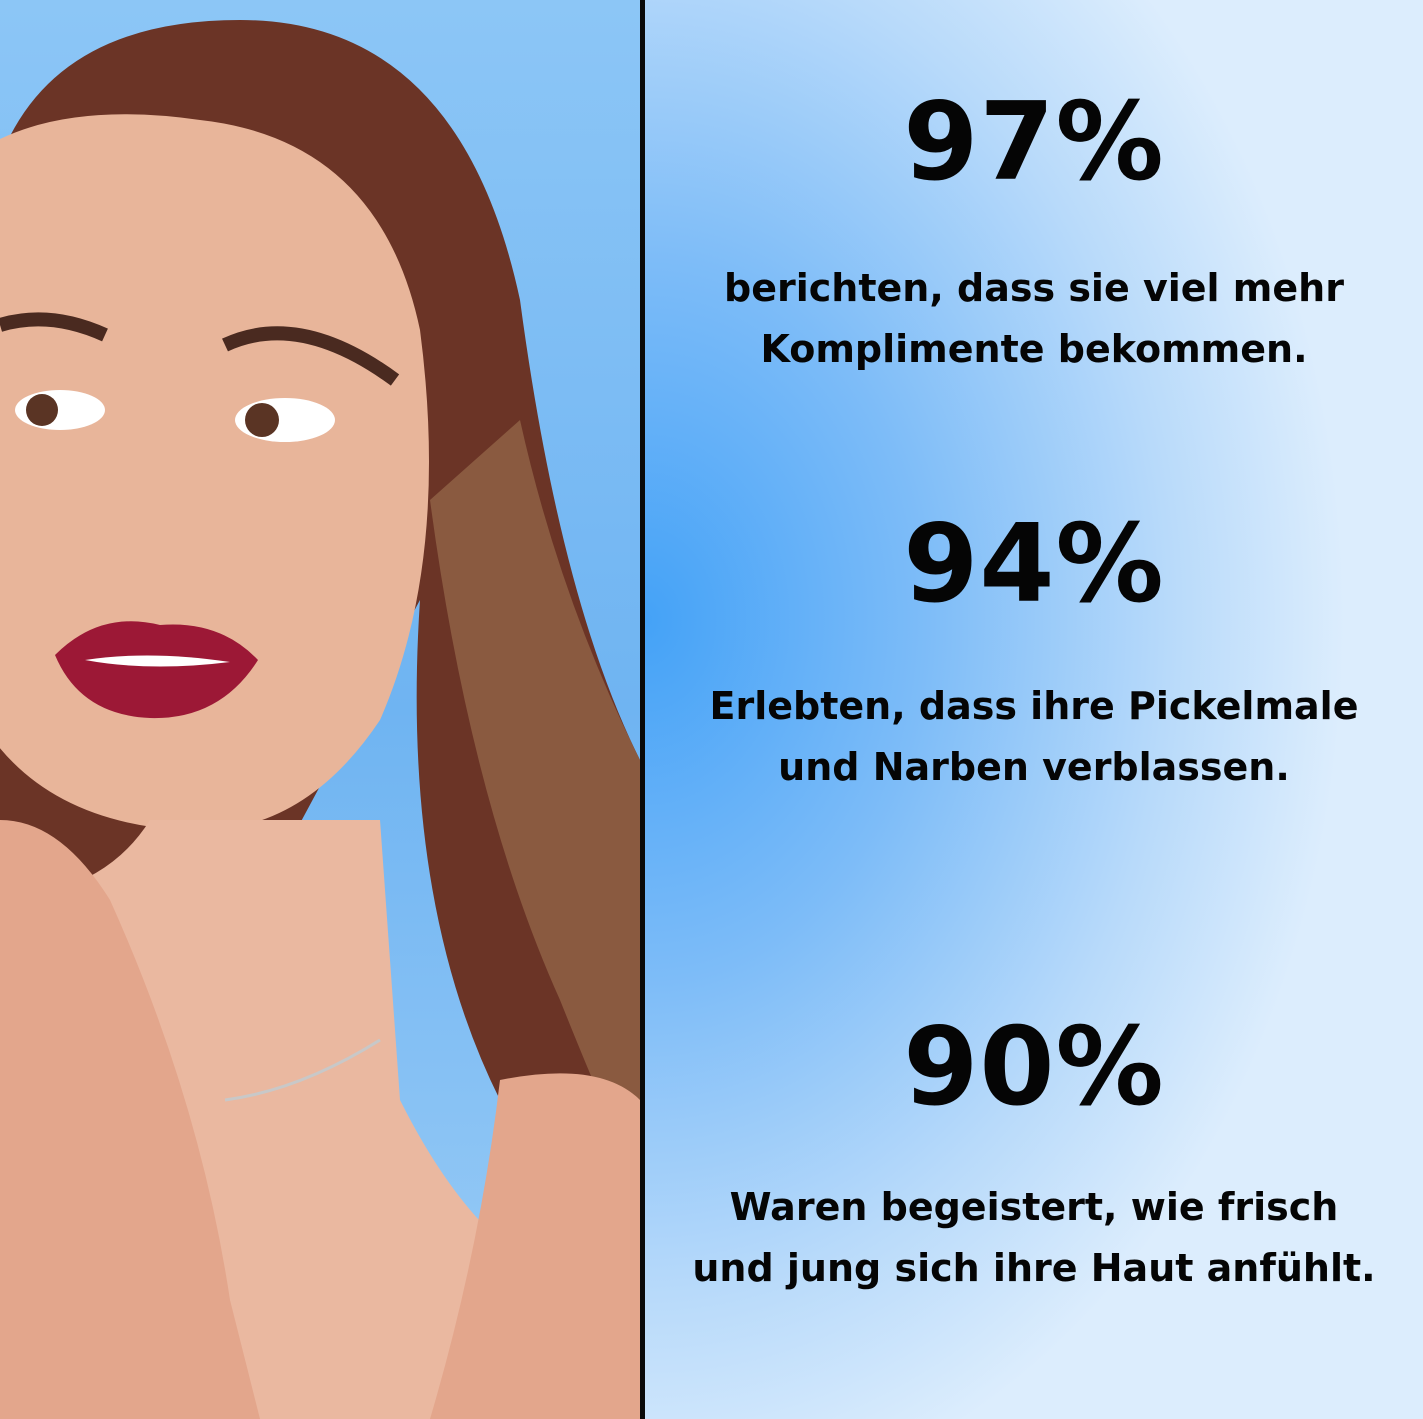  I want to click on stat-line: berichten, dass sie viel mehr, so click(1034, 288).